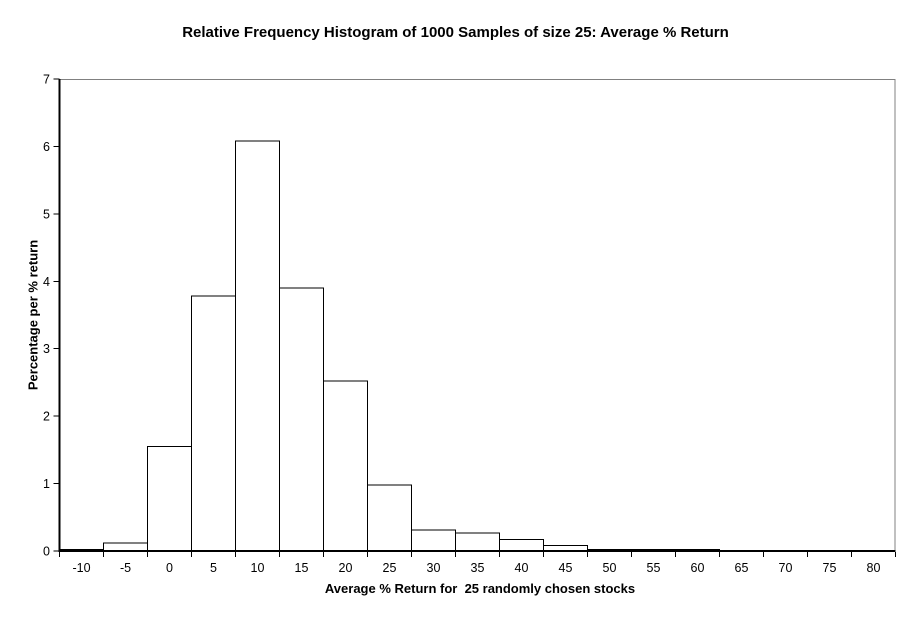 The height and width of the screenshot is (623, 911). Describe the element at coordinates (46, 552) in the screenshot. I see `y-tick-label: 0` at that location.